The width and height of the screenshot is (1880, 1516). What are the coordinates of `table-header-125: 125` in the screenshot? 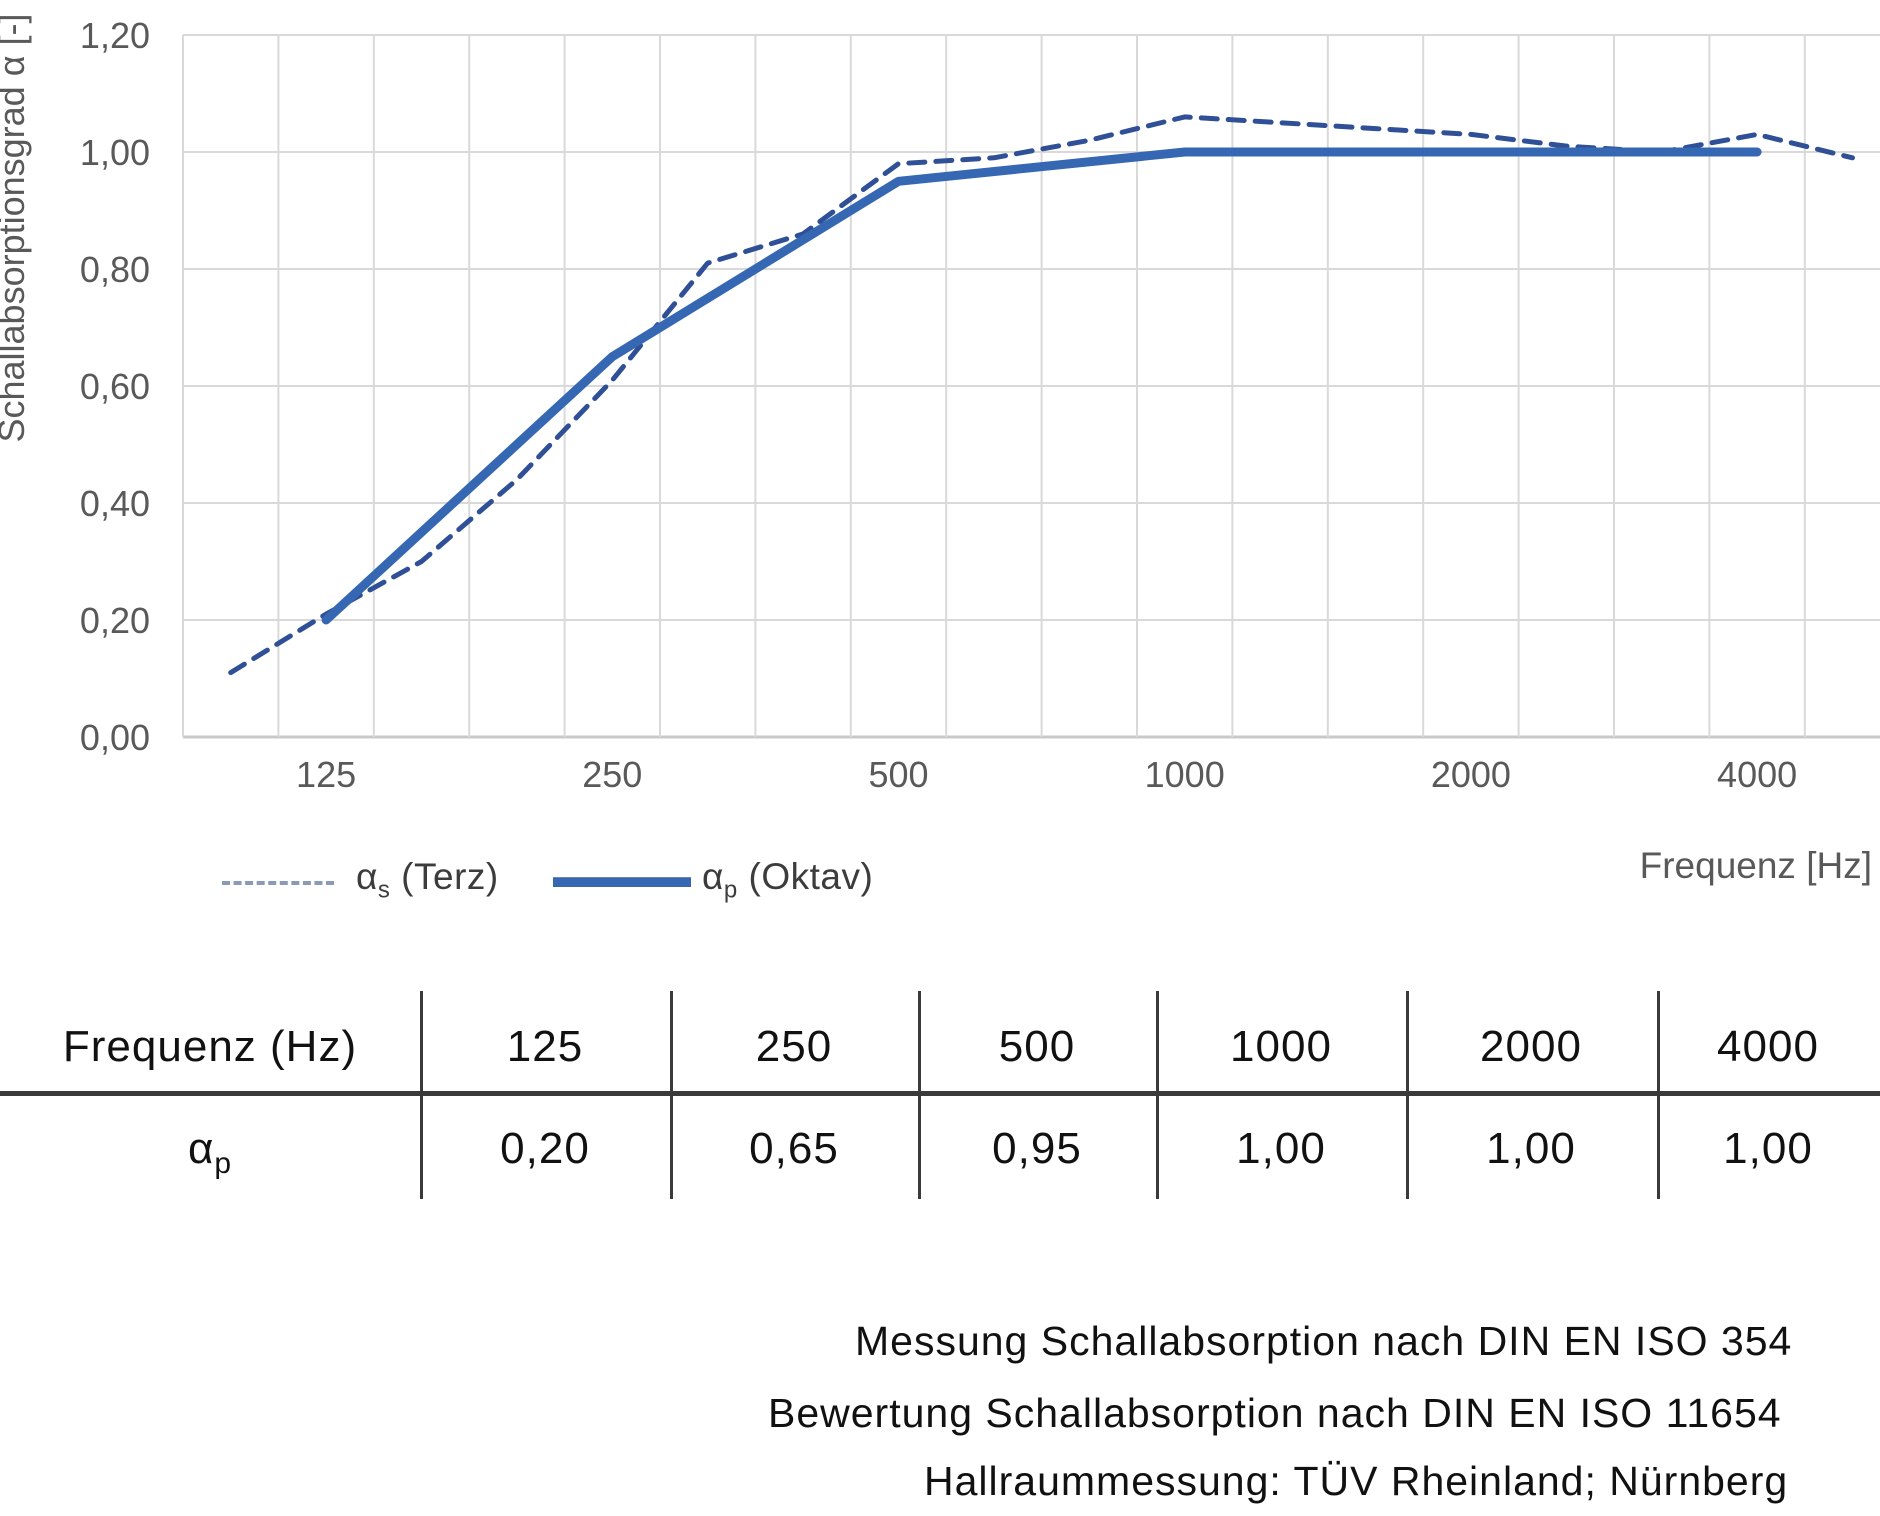 It's located at (545, 1046).